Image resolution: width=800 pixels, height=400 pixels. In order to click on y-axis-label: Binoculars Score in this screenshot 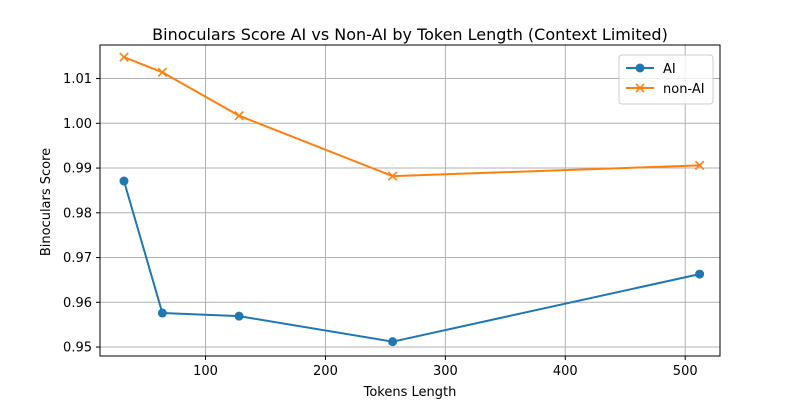, I will do `click(46, 202)`.